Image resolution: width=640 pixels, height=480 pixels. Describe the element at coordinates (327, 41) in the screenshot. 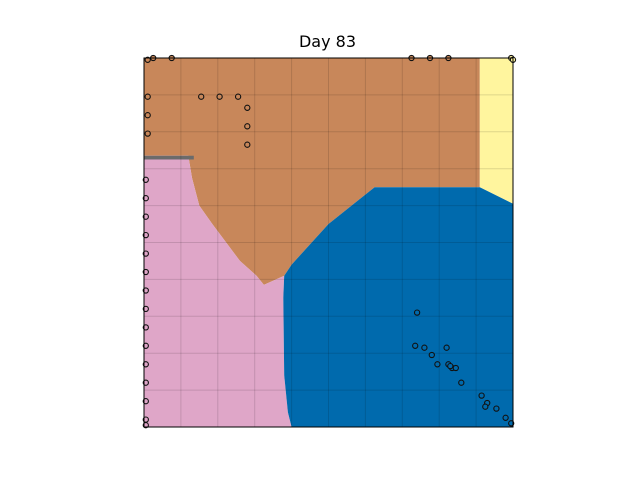

I see `chart-title: Day 83` at that location.